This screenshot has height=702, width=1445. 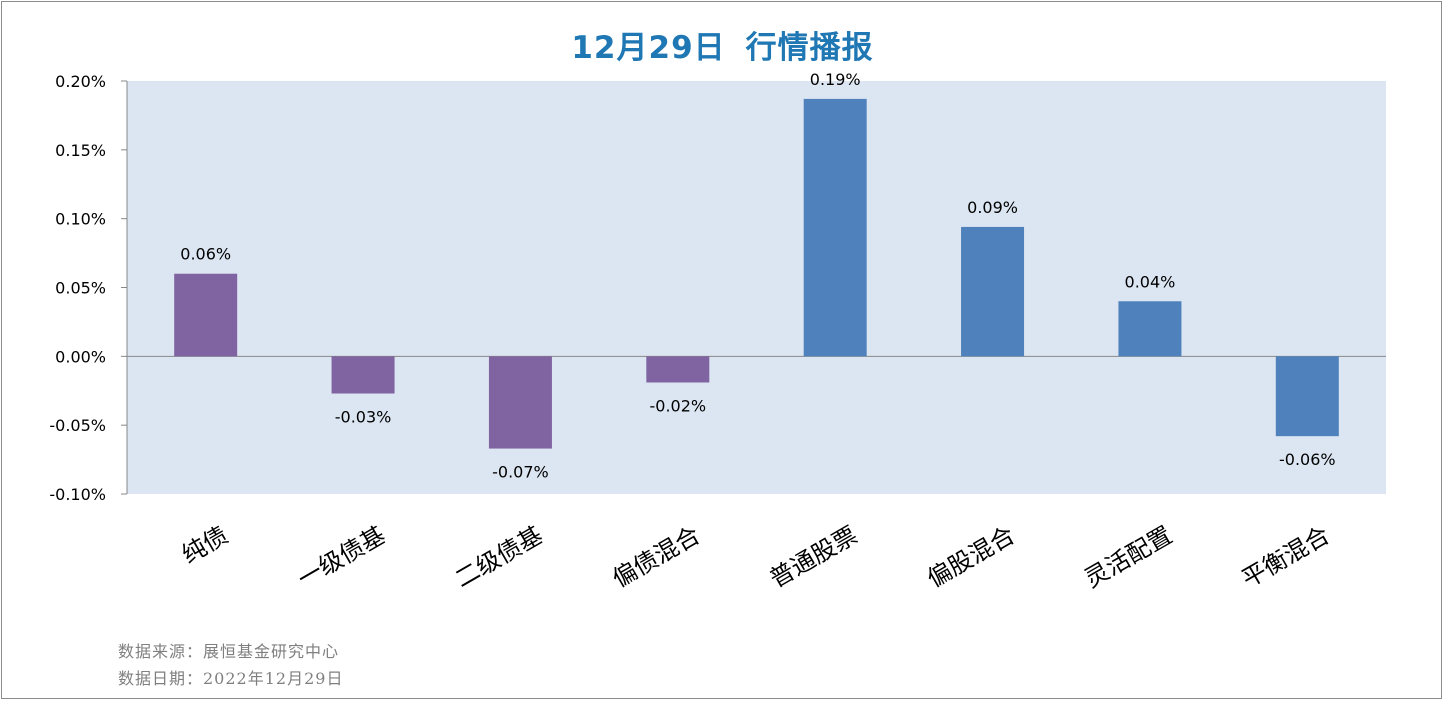 I want to click on data-label: 0.04%, so click(x=1150, y=281).